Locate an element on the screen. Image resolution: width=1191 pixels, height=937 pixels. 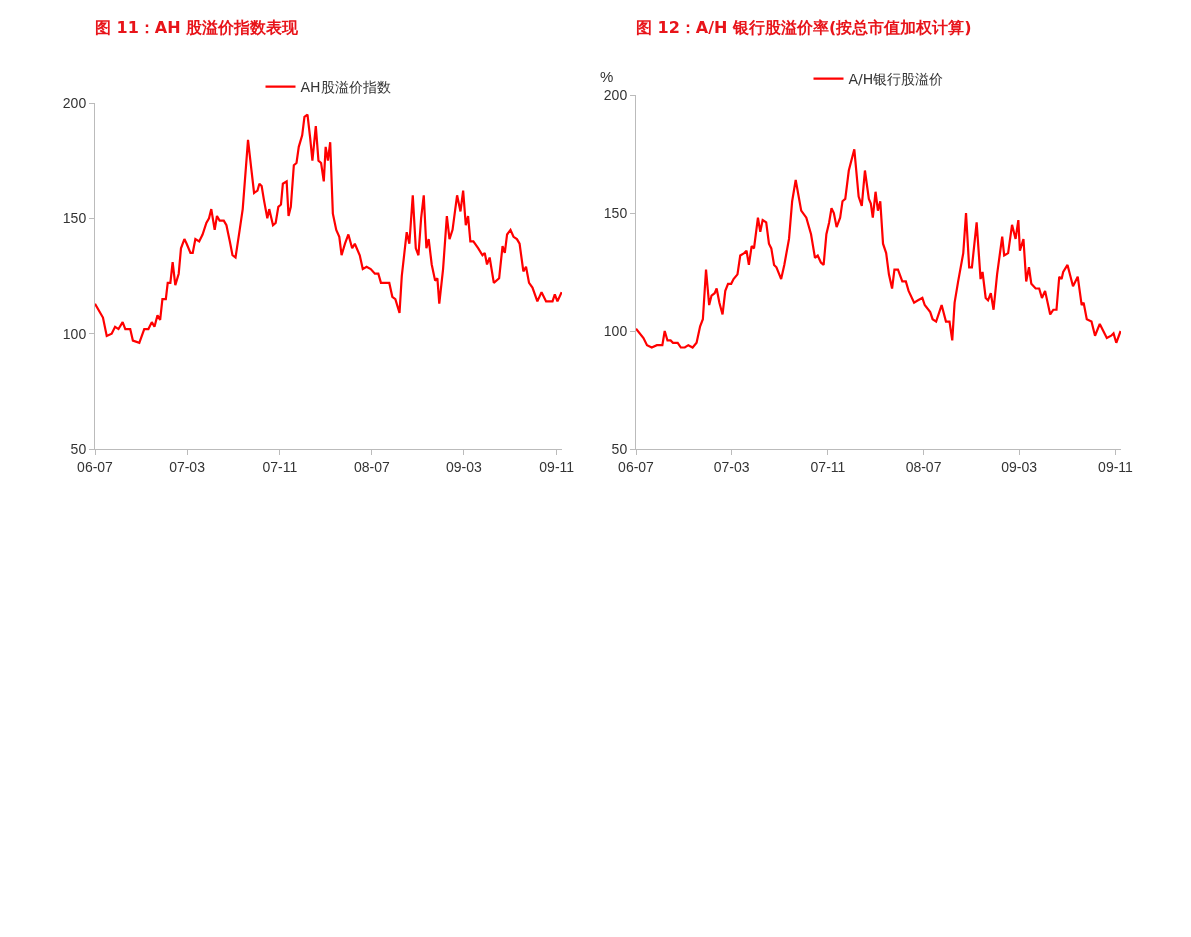
y-axis-title: % is located at coordinates (607, 76).